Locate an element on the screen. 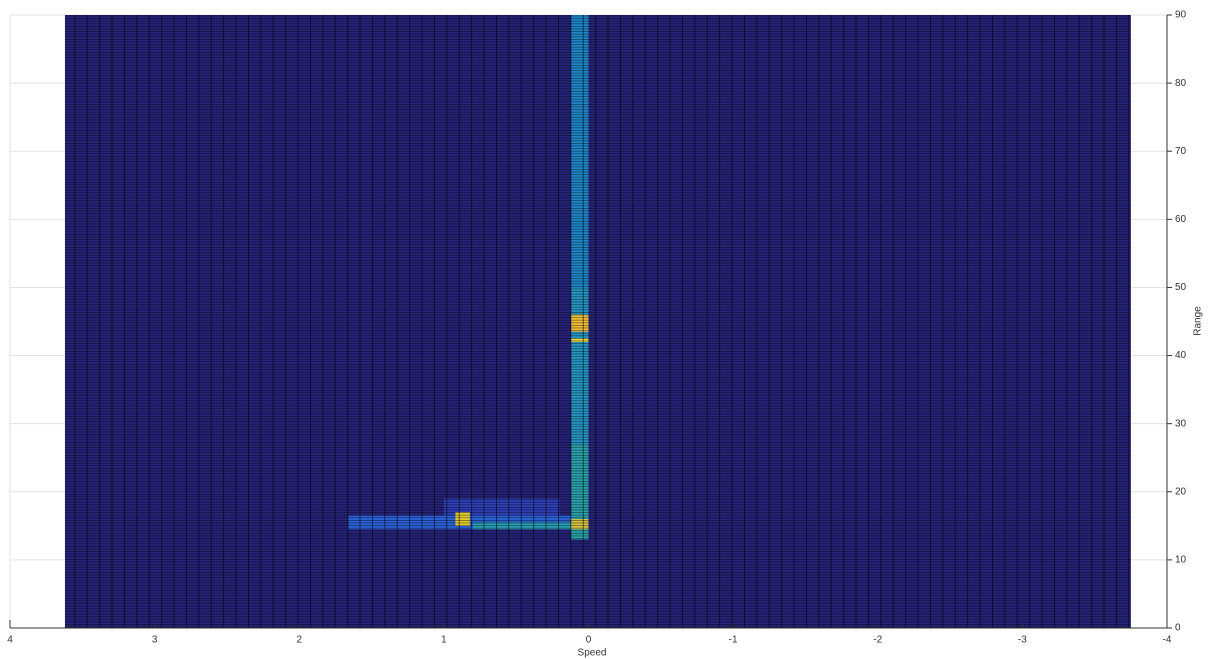  x-tick-label: -4 is located at coordinates (1167, 640).